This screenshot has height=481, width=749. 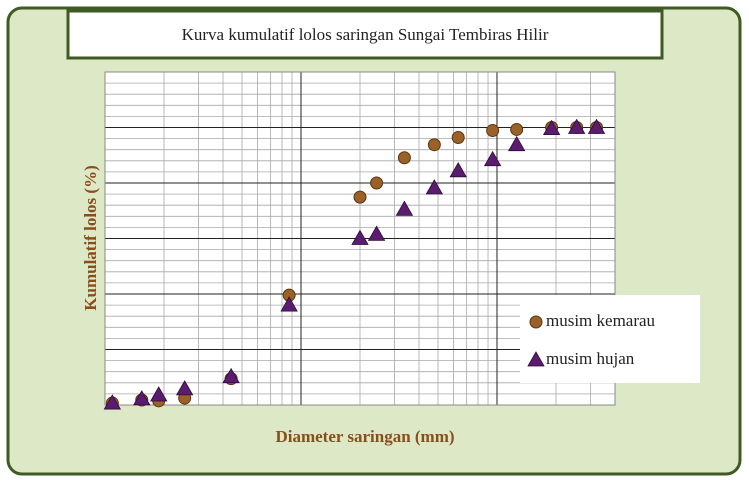 I want to click on x-axis-label: Diameter saringan (mm), so click(x=364, y=436).